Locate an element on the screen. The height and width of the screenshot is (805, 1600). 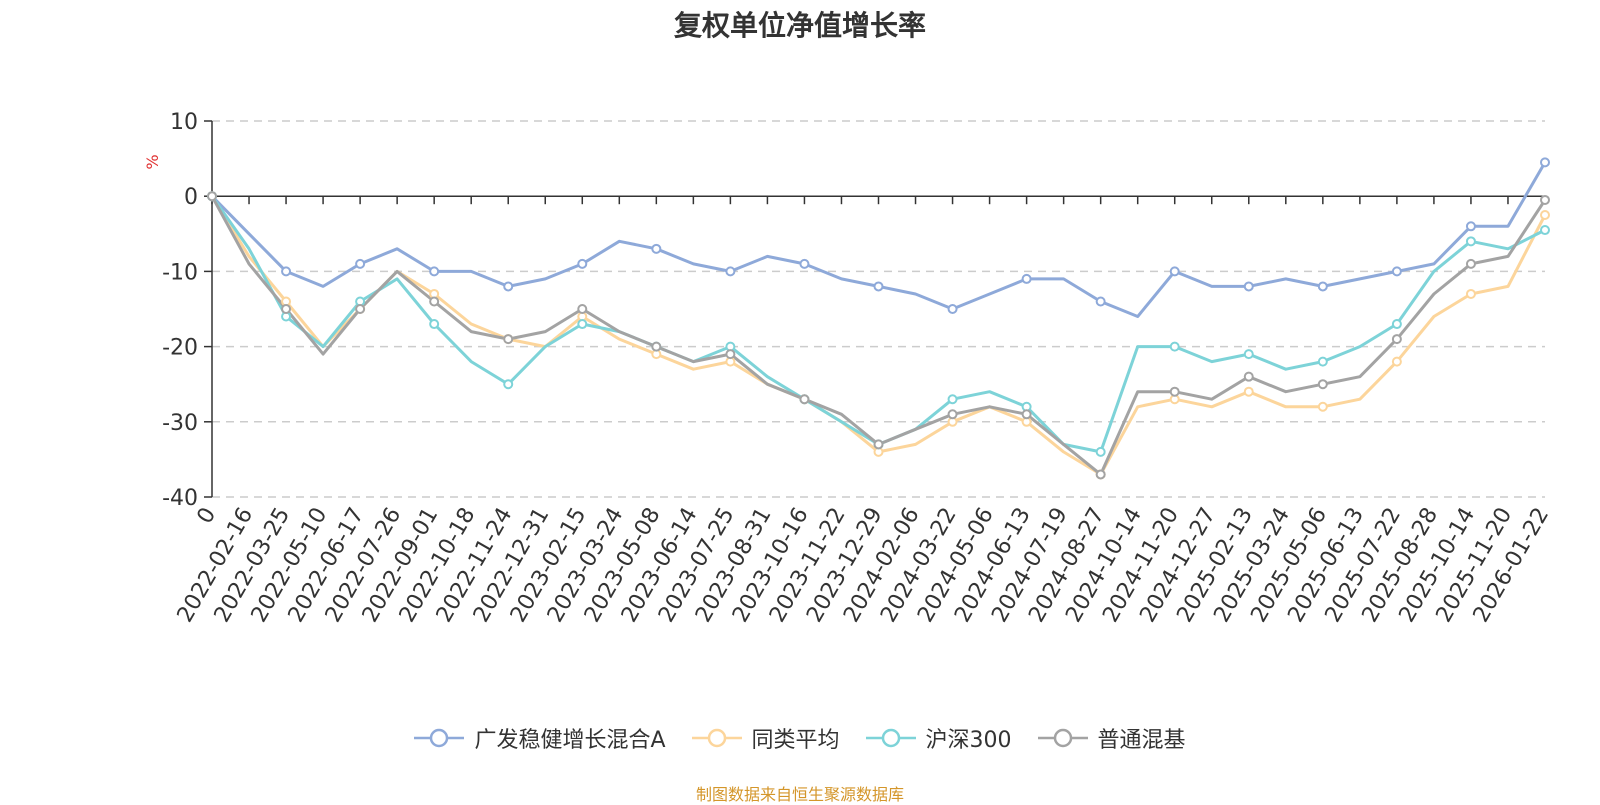
y-axis-label: % is located at coordinates (152, 161).